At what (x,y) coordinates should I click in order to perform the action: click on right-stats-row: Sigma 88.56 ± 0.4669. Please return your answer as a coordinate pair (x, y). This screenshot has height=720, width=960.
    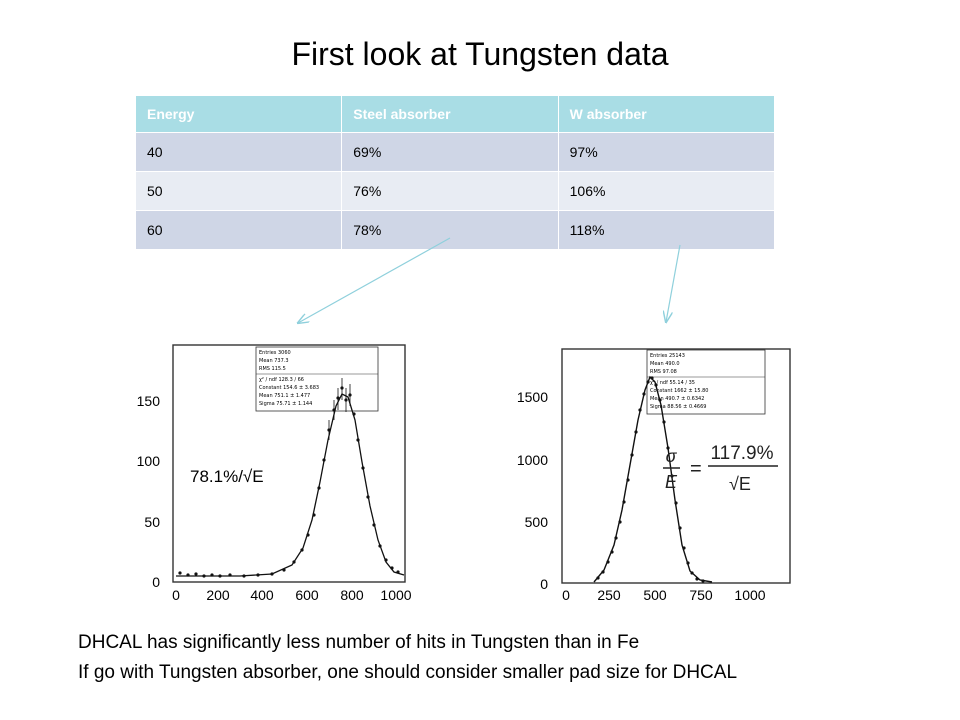
    Looking at the image, I should click on (678, 407).